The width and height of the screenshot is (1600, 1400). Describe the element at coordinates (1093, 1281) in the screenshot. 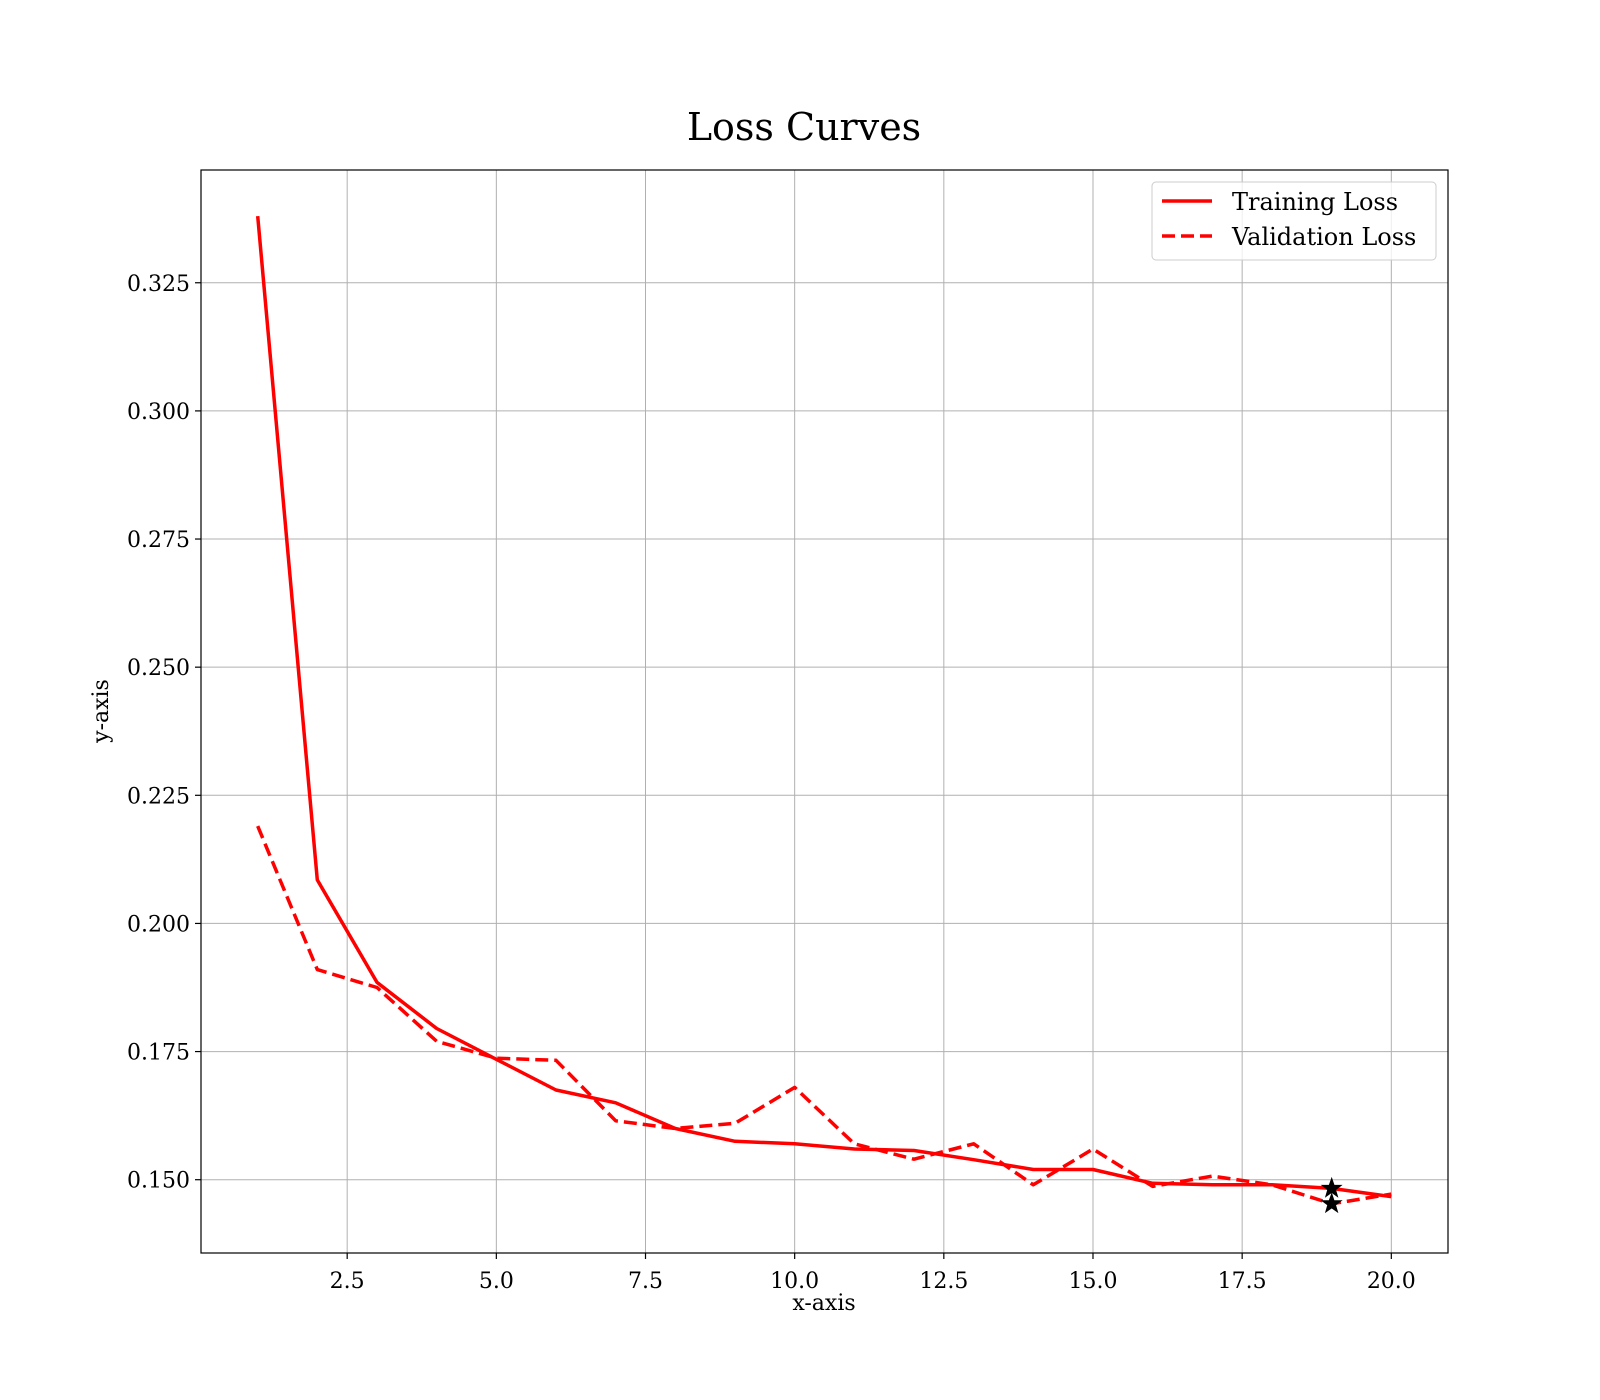

I see `x-tick-label: 15.0` at that location.